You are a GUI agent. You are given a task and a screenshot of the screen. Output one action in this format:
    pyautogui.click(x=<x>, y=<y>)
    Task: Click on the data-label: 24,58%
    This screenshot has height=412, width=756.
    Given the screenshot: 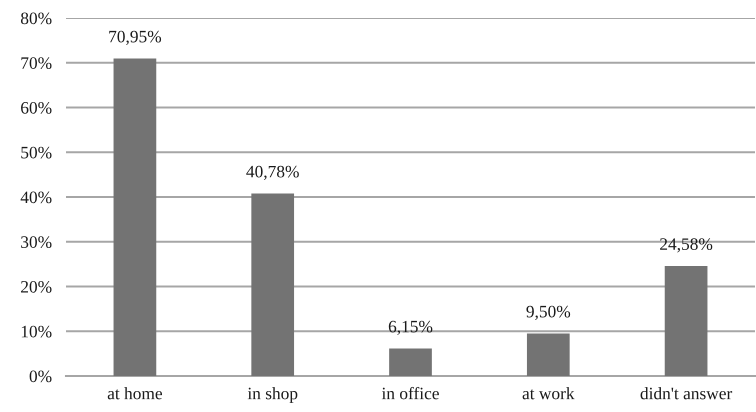 What is the action you would take?
    pyautogui.click(x=686, y=245)
    